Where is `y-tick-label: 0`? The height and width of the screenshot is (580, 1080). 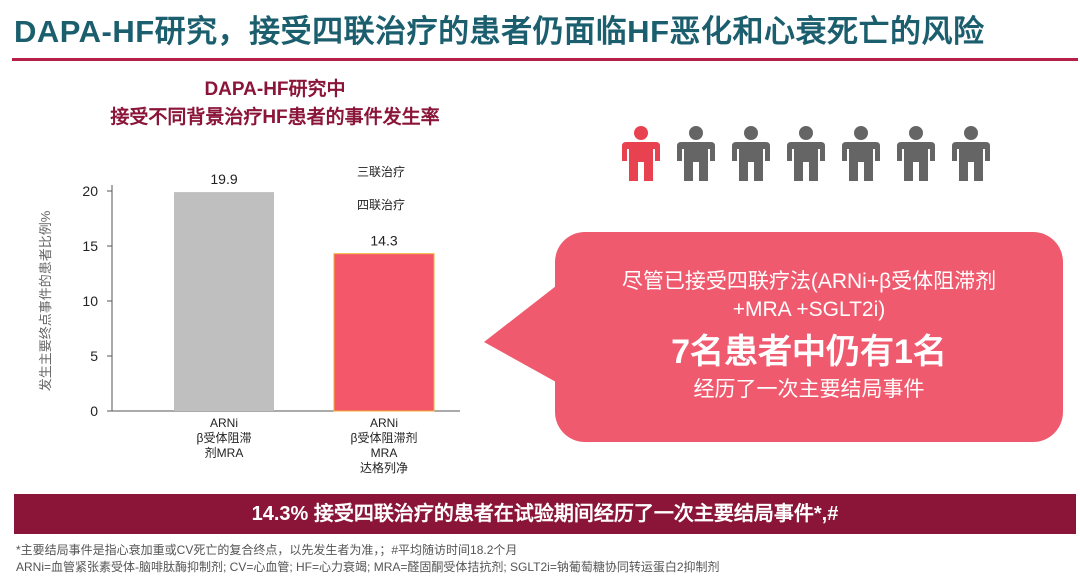
y-tick-label: 0 is located at coordinates (94, 411).